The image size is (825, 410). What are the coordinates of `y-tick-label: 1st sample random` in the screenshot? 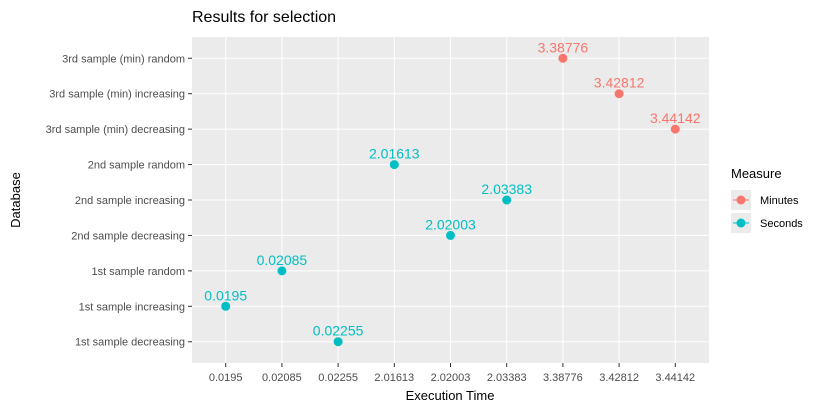 It's located at (138, 272).